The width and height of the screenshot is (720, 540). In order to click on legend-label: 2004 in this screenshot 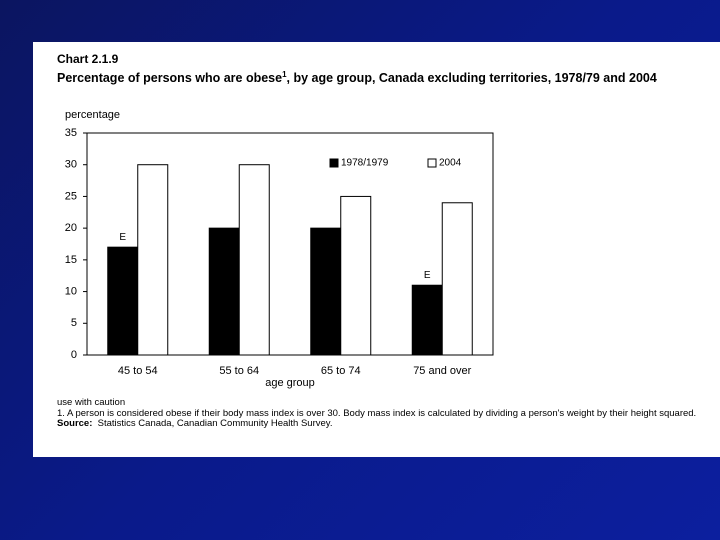, I will do `click(450, 163)`.